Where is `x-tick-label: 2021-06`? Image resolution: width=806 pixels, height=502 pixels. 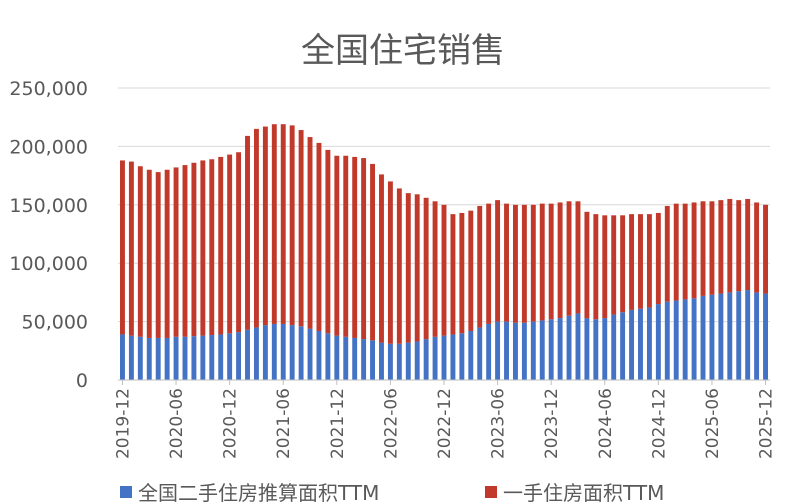
x-tick-label: 2021-06 is located at coordinates (284, 423).